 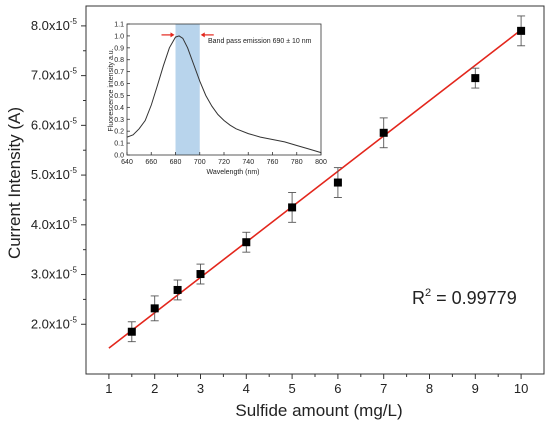 What do you see at coordinates (316, 385) in the screenshot?
I see `main-x-ticks: 1 2 3 4 5 6 7 8 9 10` at bounding box center [316, 385].